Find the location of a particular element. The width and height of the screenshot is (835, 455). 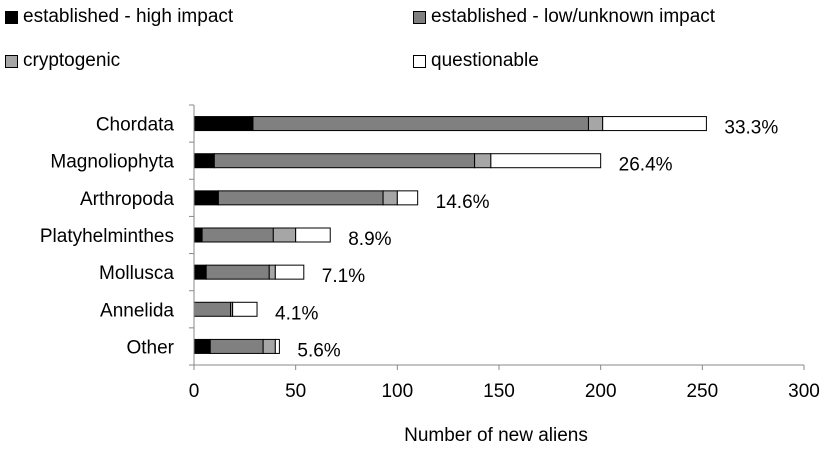

legend-item-cryptogenic: cryptogenic is located at coordinates (62, 61).